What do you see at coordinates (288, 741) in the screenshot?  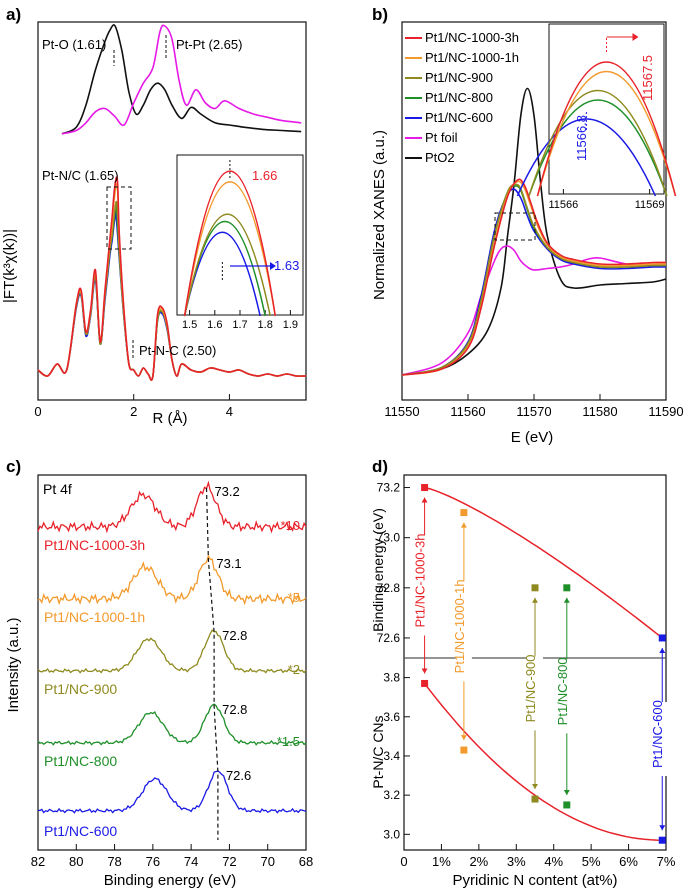 I see `scale-factor-pt1-nc-800: *1.5` at bounding box center [288, 741].